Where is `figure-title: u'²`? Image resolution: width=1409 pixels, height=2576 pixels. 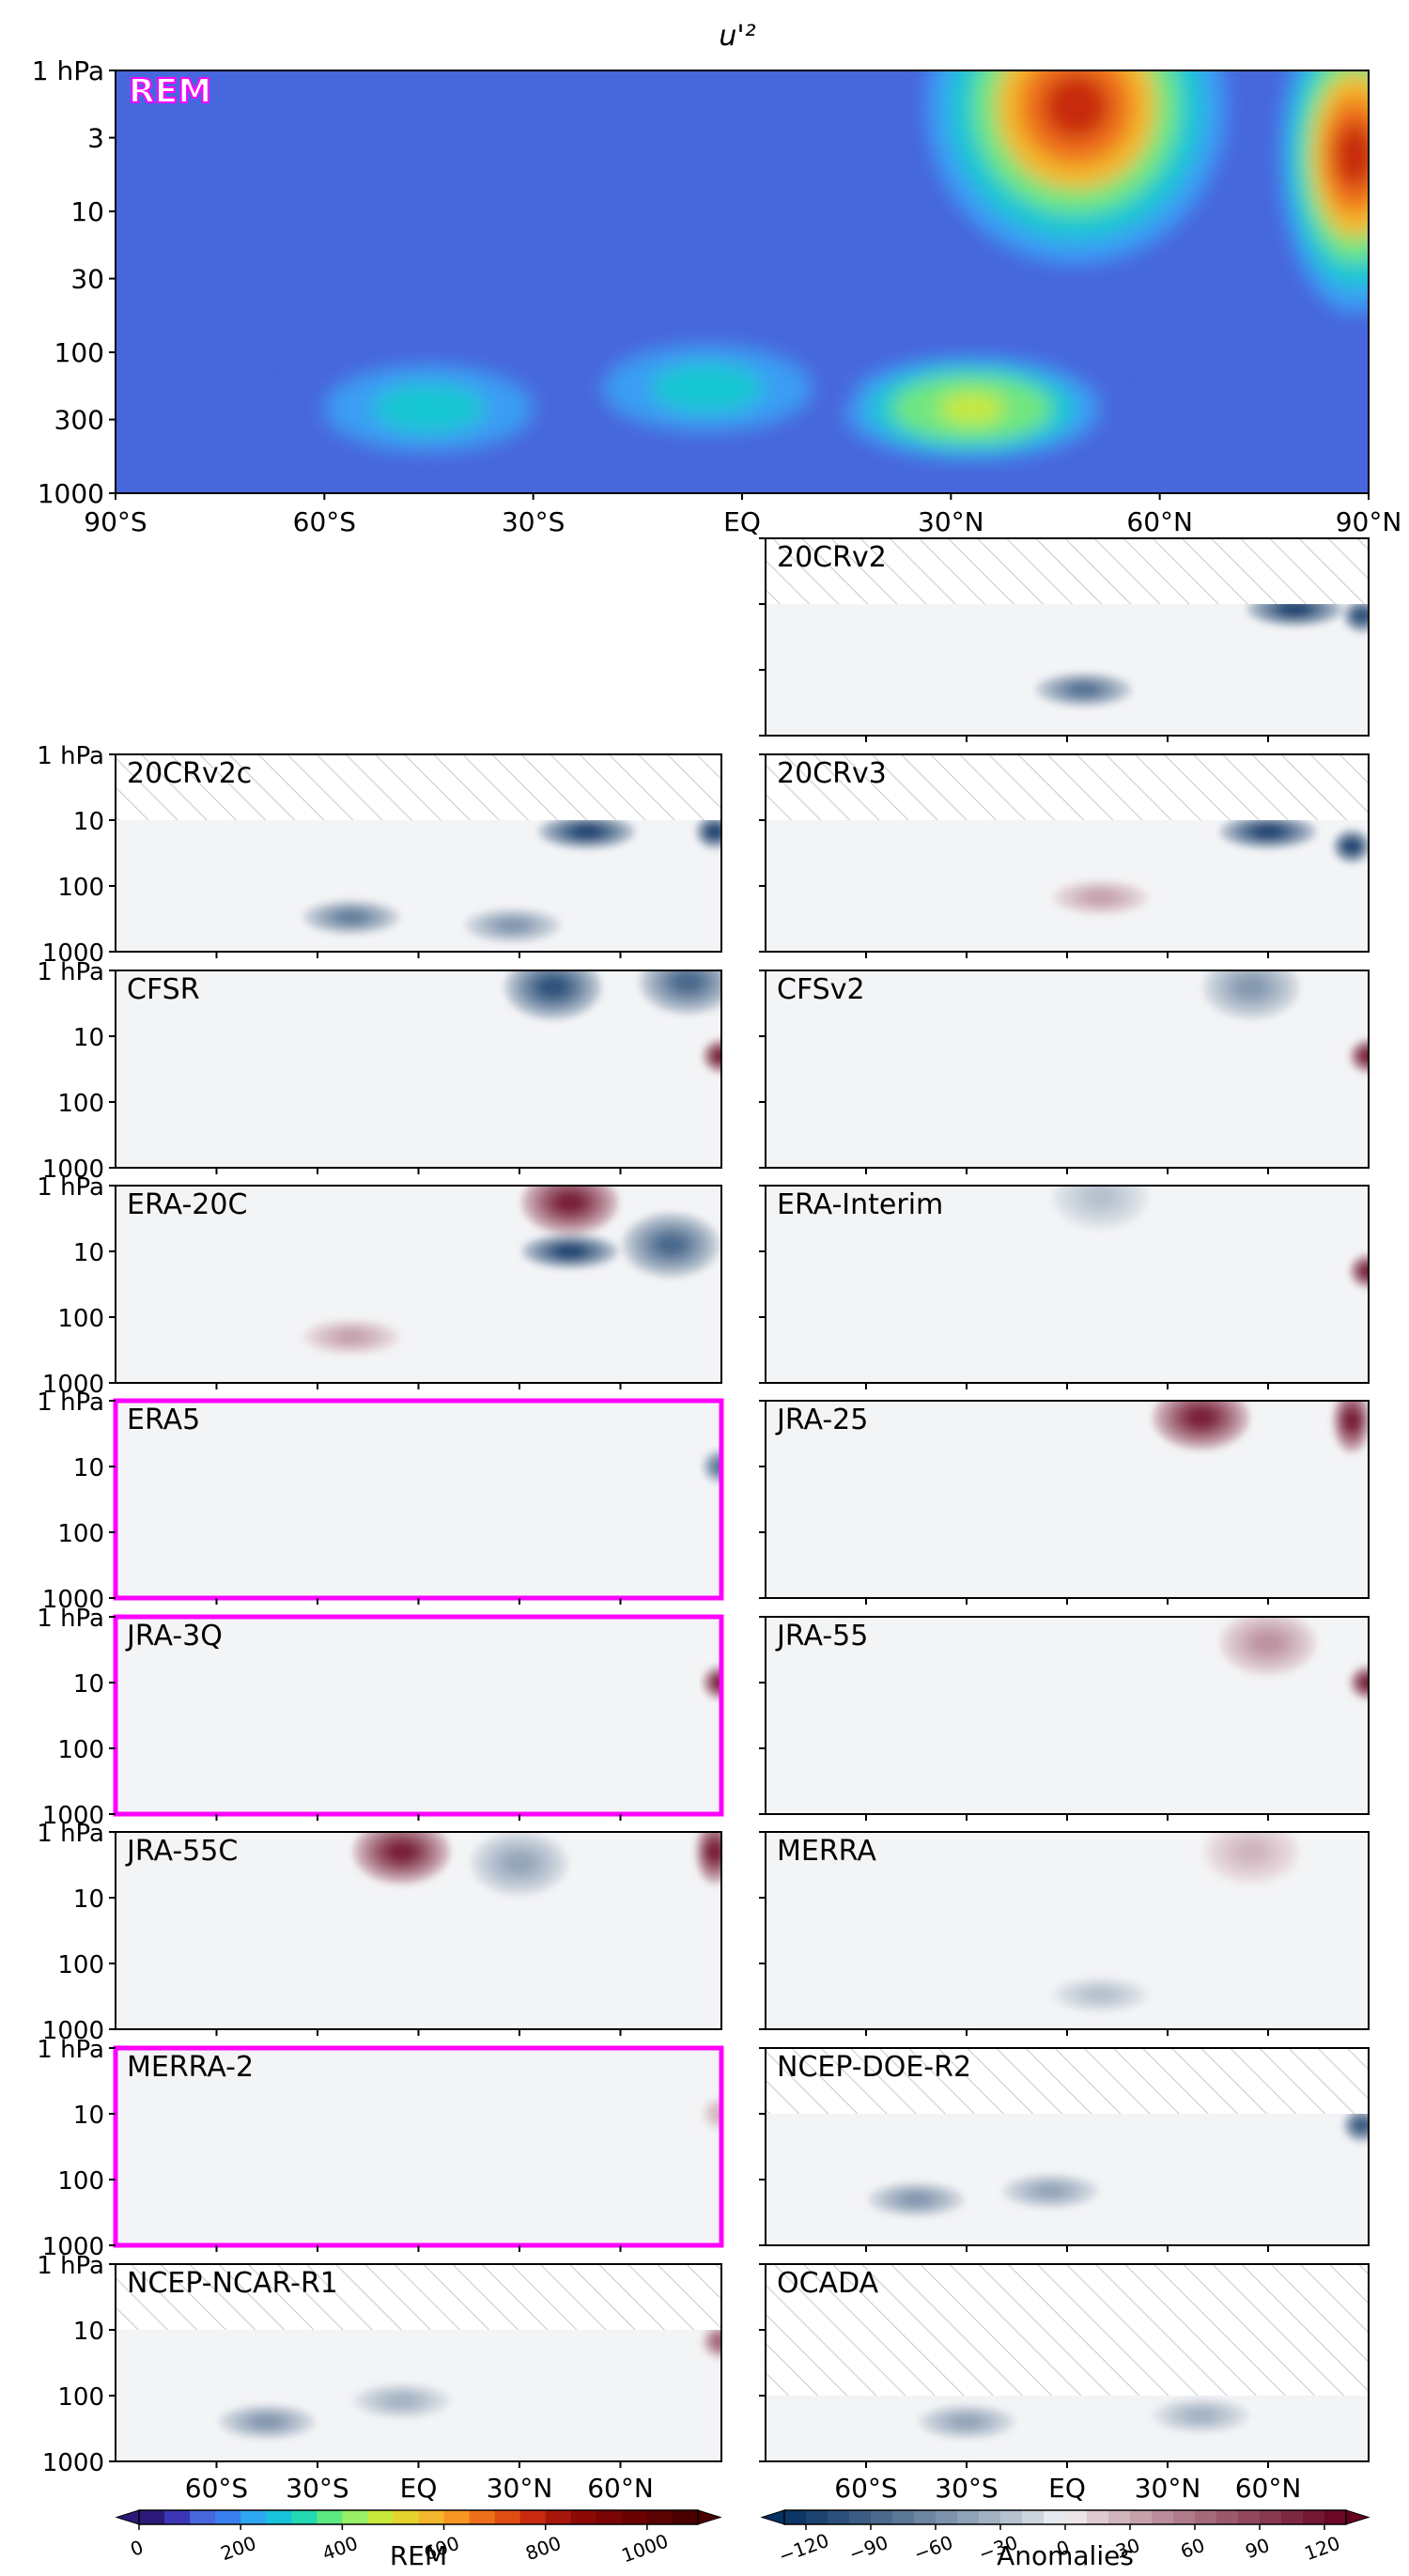
figure-title: u'² is located at coordinates (737, 36).